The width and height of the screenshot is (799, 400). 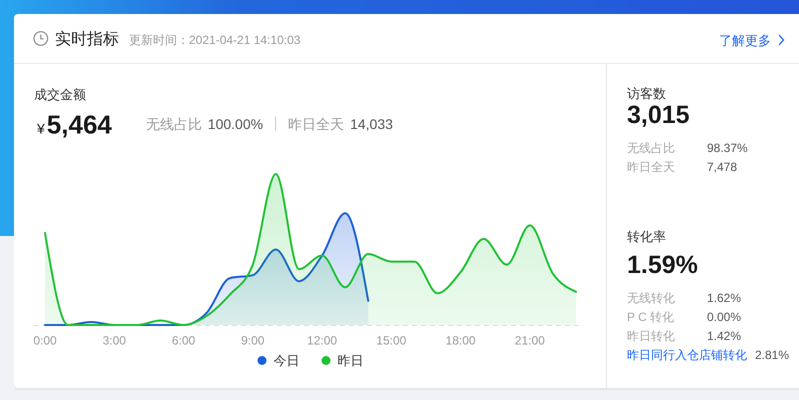 What do you see at coordinates (724, 317) in the screenshot?
I see `text: 0.00%` at bounding box center [724, 317].